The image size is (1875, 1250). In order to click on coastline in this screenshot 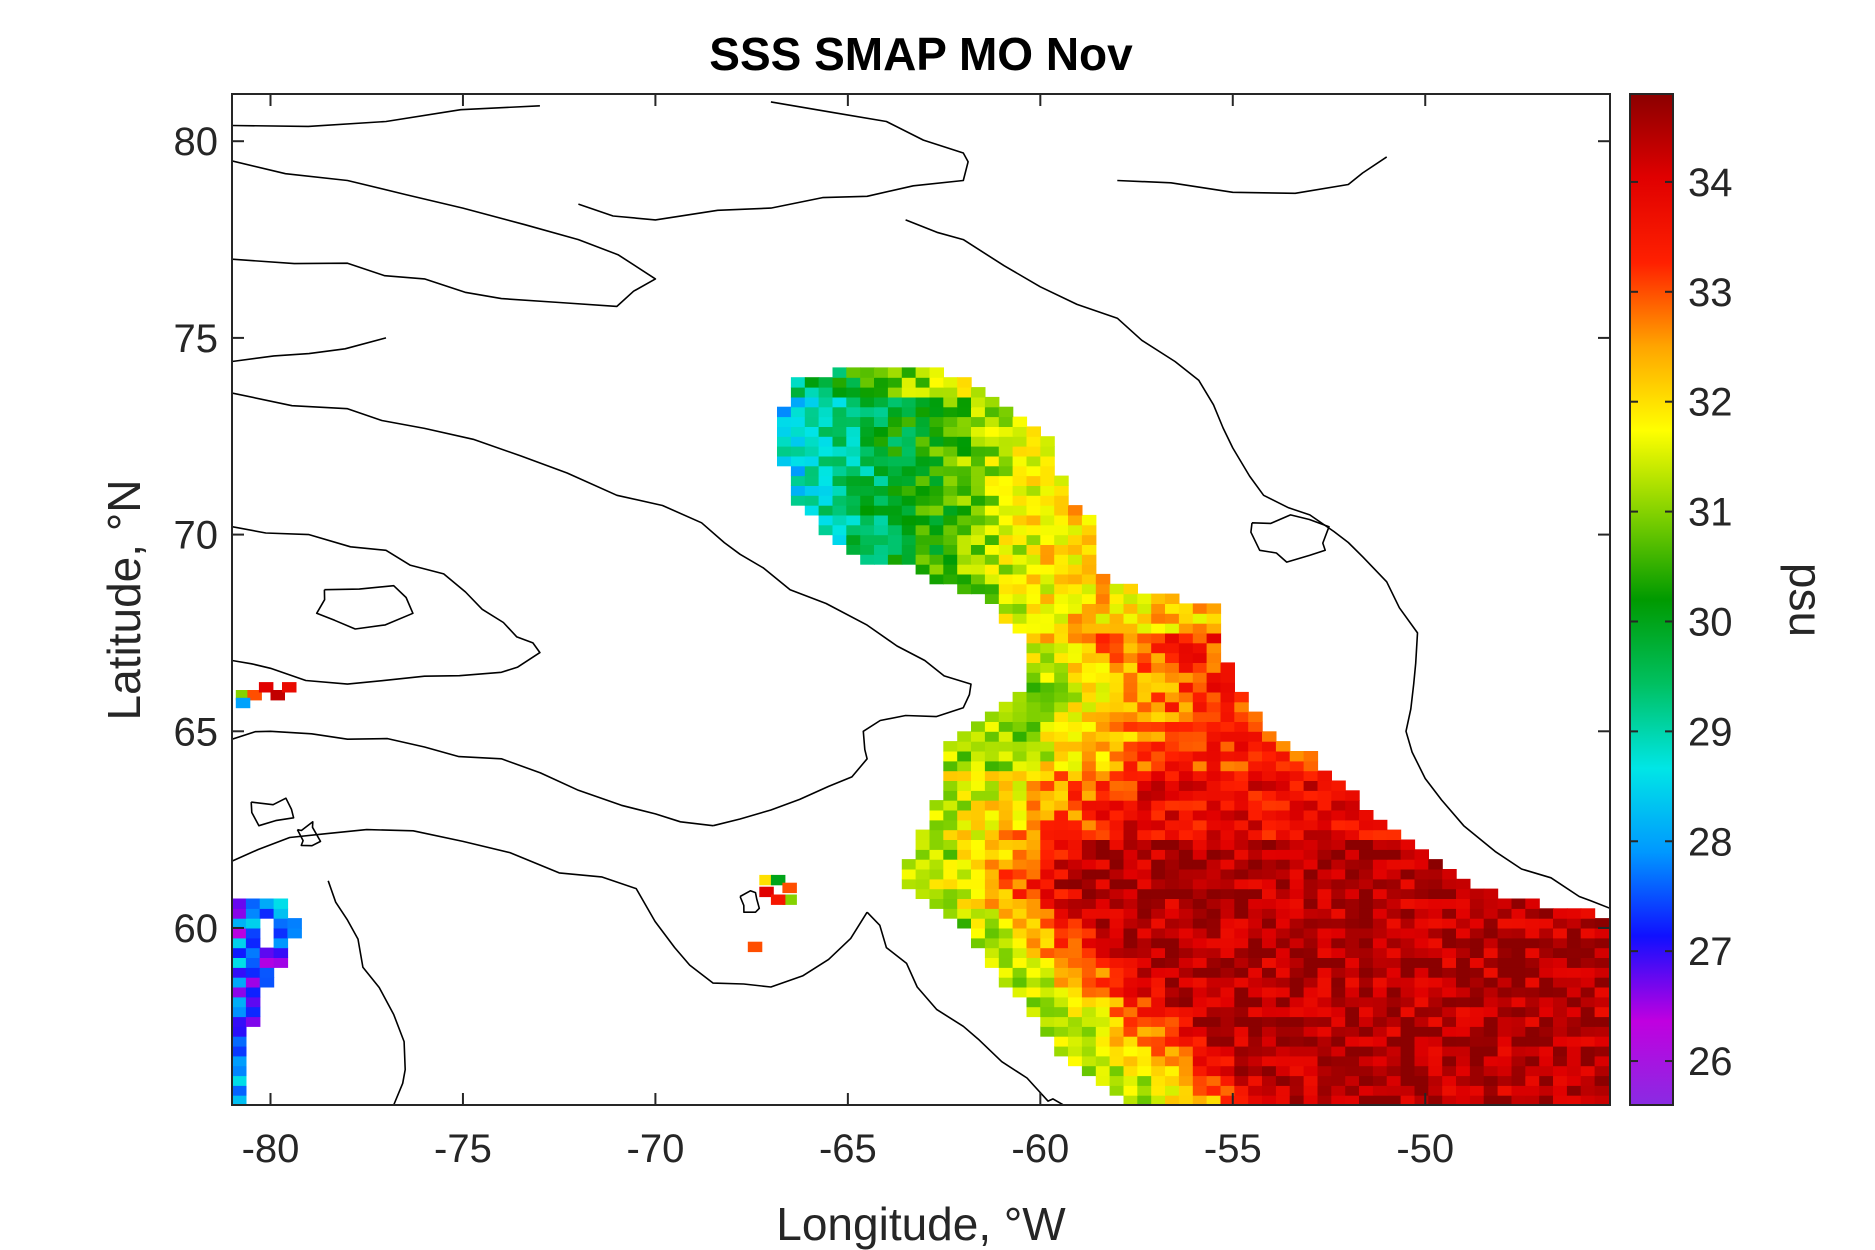, I will do `click(750, 901)`.